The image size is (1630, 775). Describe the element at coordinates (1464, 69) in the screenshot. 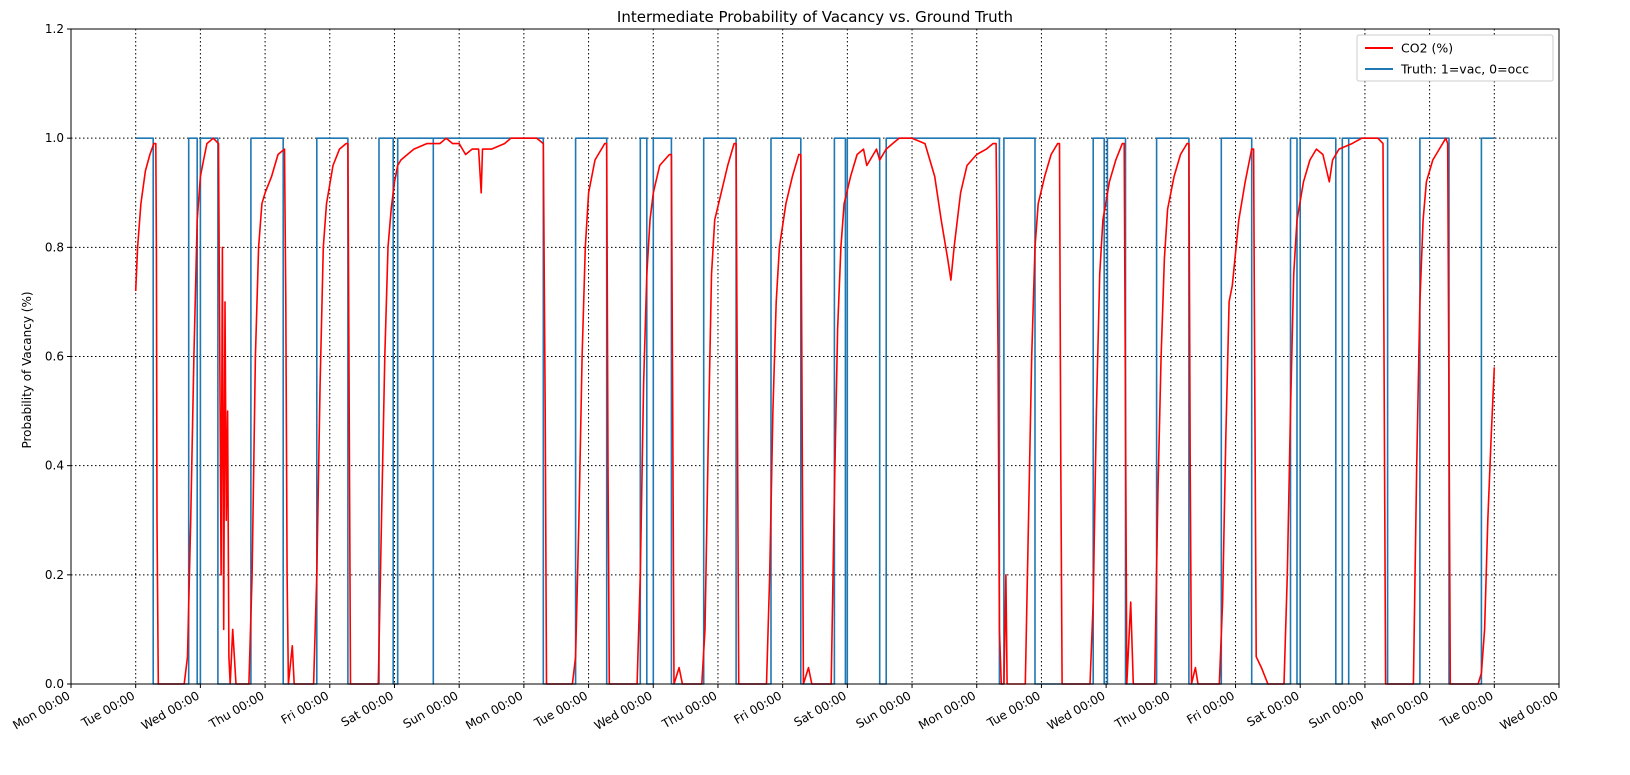

I see `legend-entry: Truth: 1=vac, 0=occ` at that location.